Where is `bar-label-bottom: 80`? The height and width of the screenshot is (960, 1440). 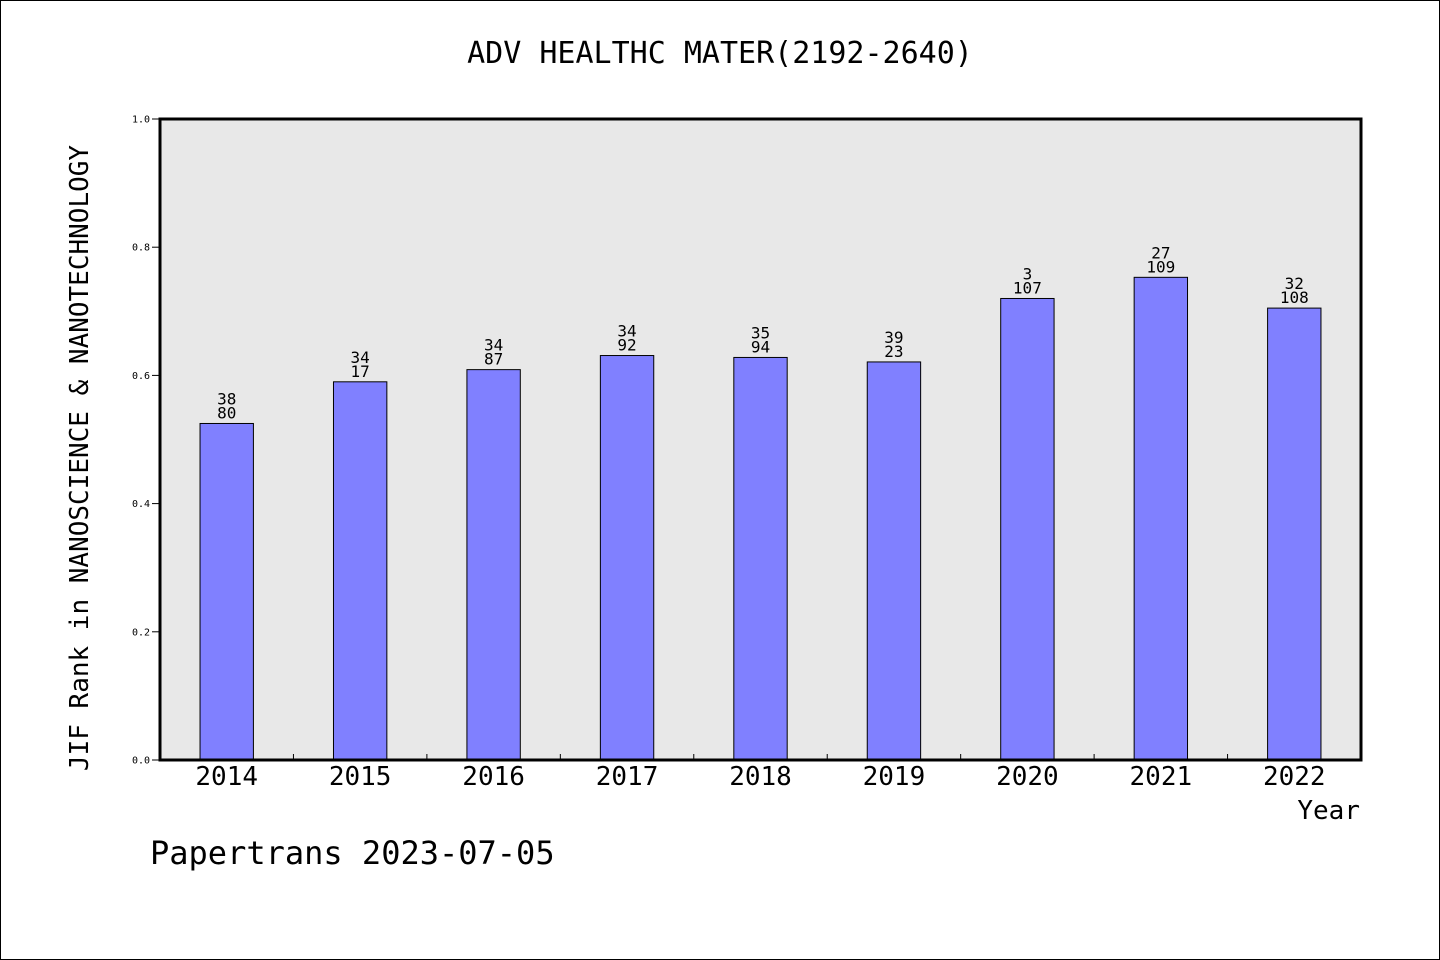 bar-label-bottom: 80 is located at coordinates (226, 412).